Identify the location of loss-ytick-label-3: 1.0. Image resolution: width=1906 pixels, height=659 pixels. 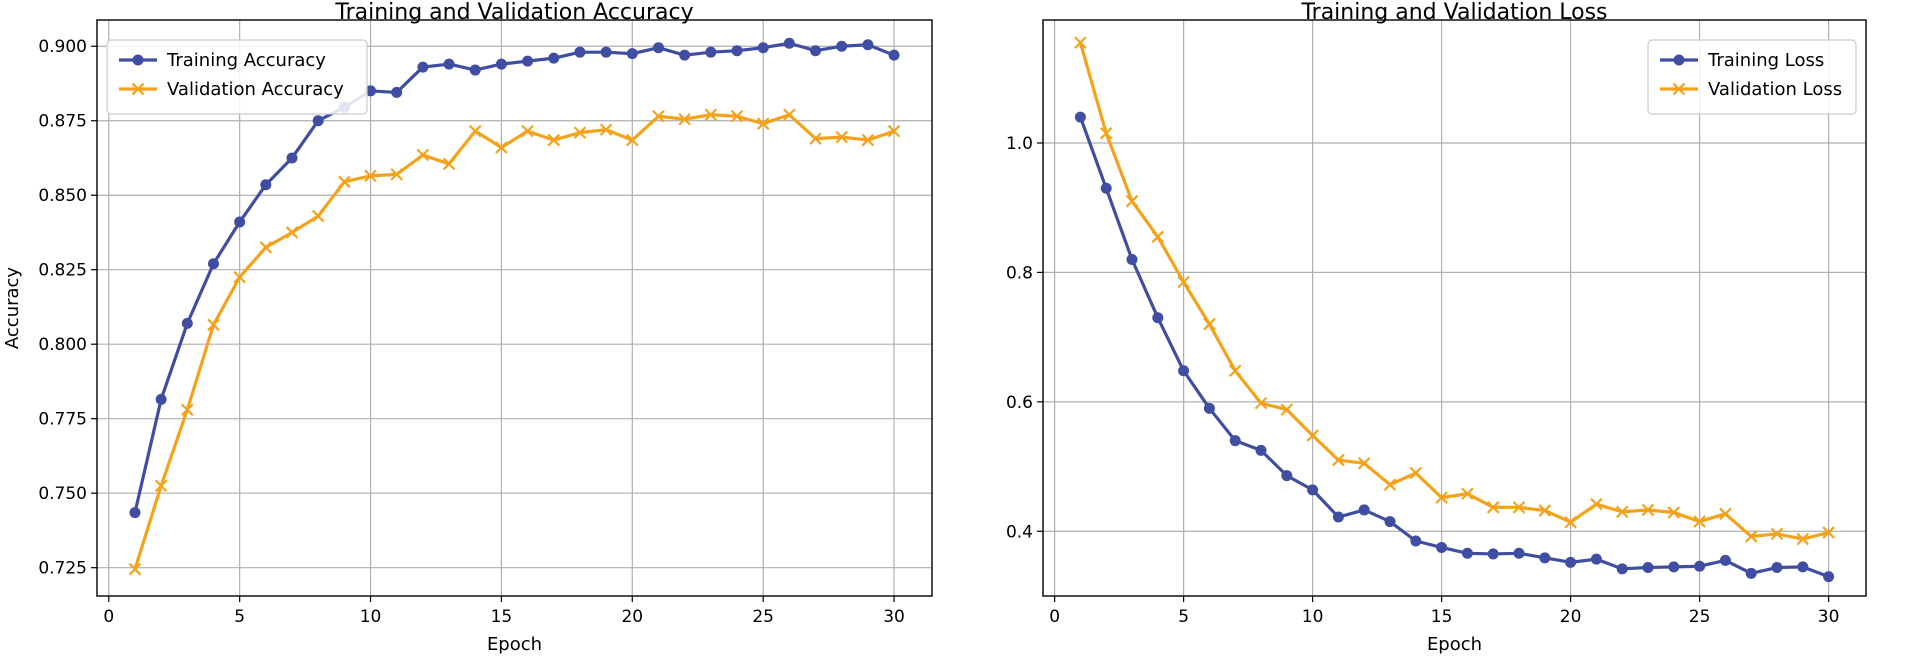
(1019, 144).